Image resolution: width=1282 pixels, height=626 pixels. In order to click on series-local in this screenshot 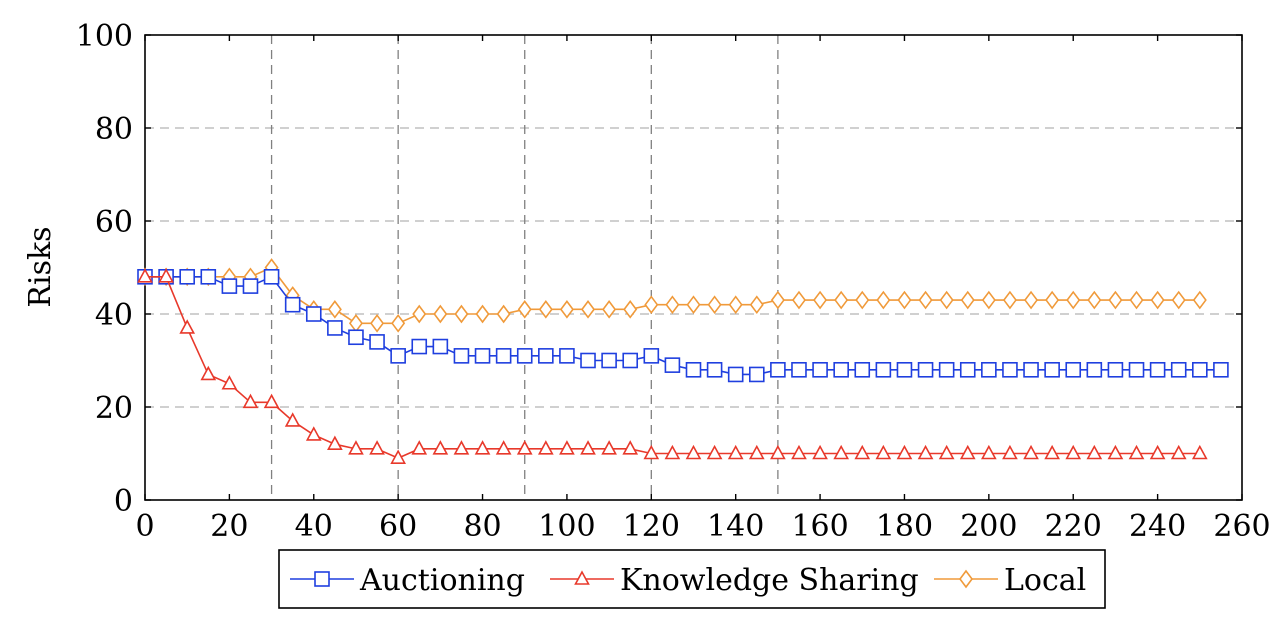, I will do `click(672, 295)`.